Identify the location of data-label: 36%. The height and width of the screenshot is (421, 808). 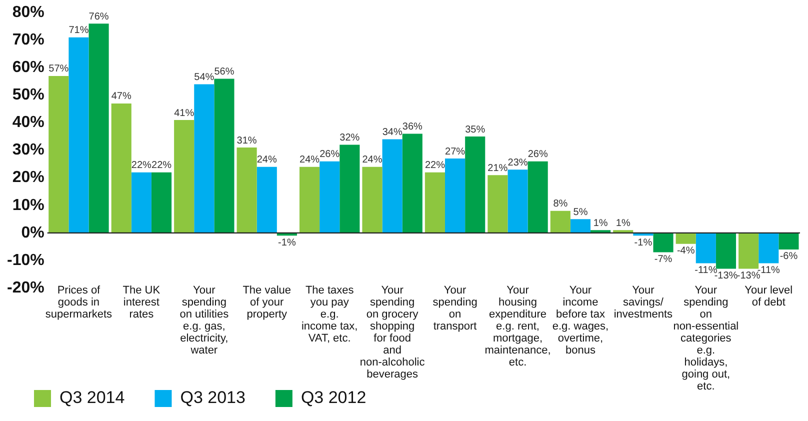
(412, 127).